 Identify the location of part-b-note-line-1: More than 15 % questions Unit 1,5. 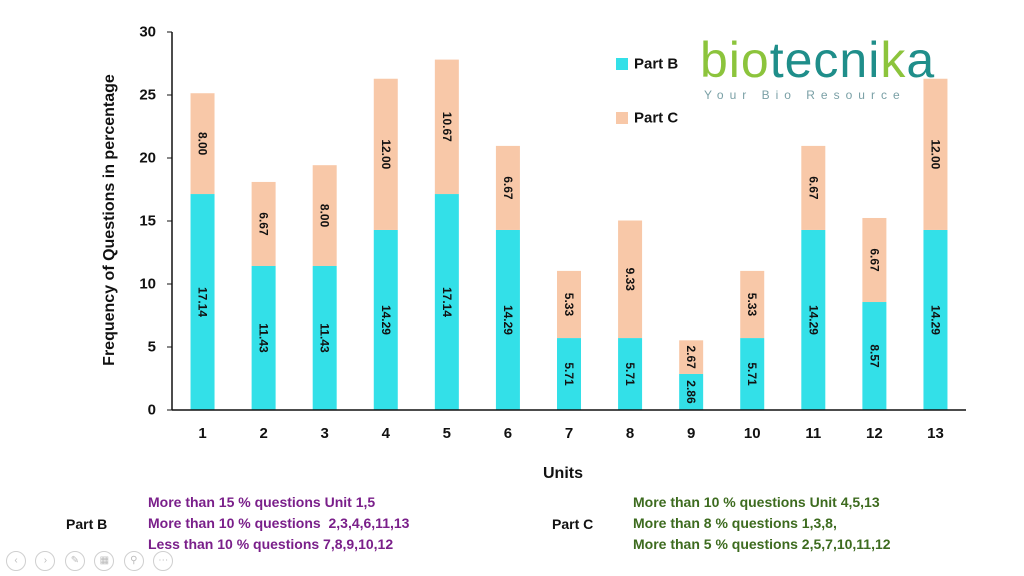
(262, 502).